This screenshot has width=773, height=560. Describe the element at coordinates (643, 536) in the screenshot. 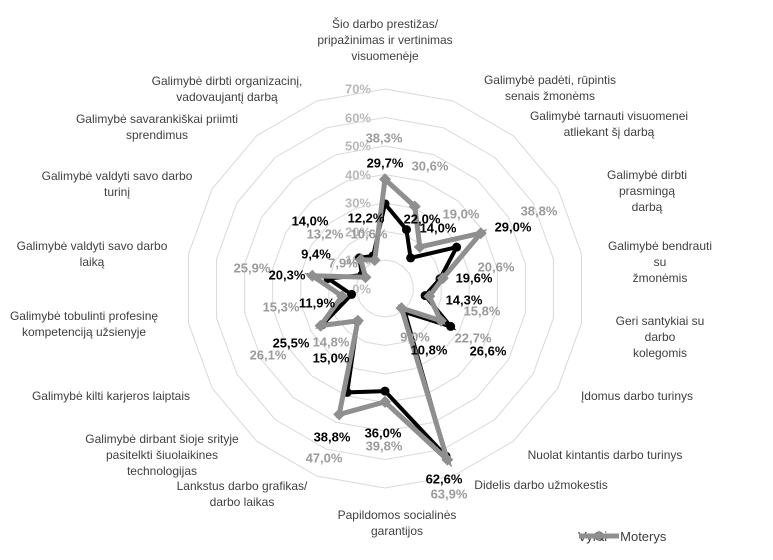

I see `legend-label-moterys: Moterys` at that location.